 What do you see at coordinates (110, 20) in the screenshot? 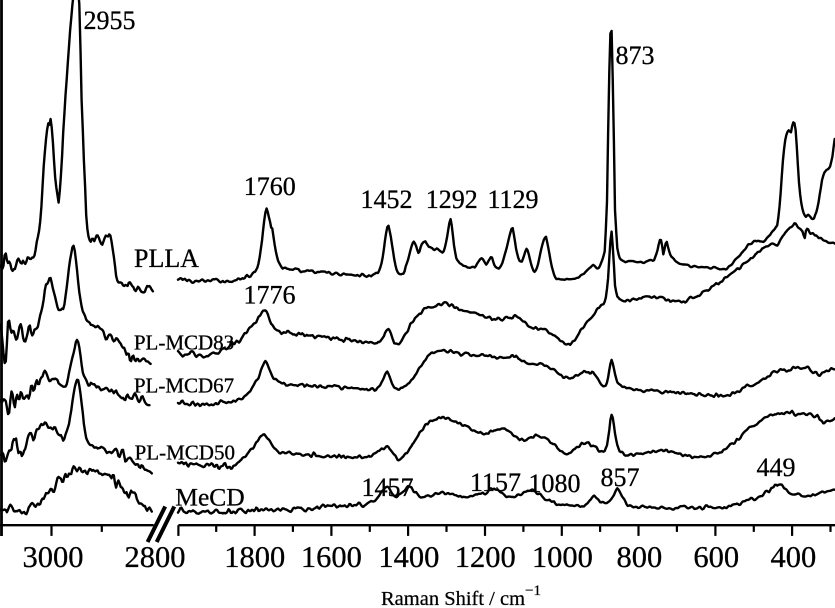
I see `svg-text: 2955` at bounding box center [110, 20].